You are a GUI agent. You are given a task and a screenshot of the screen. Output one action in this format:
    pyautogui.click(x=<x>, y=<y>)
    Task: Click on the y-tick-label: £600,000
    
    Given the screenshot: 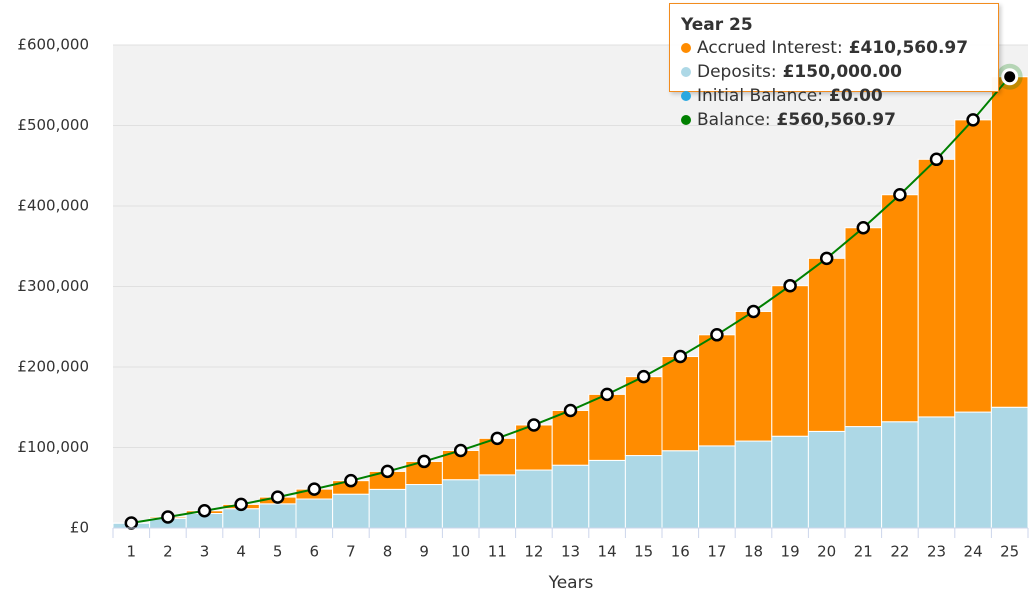 What is the action you would take?
    pyautogui.click(x=53, y=45)
    